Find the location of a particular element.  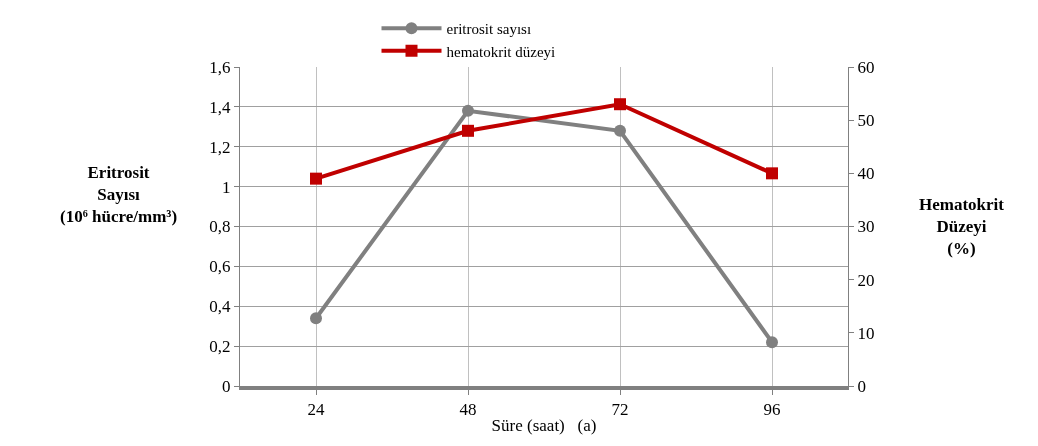

y2-tick-label: 40 is located at coordinates (866, 174).